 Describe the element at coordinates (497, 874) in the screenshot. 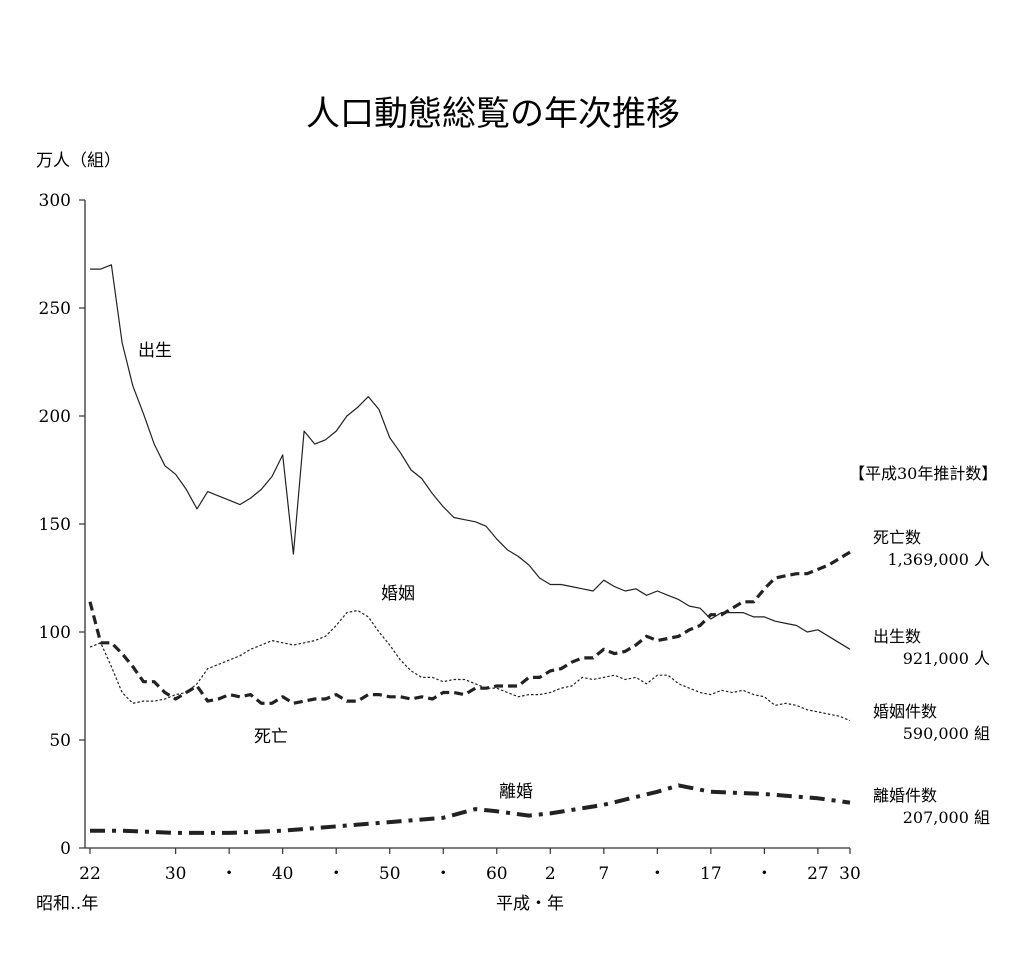

I see `x-tick-label: 60` at that location.